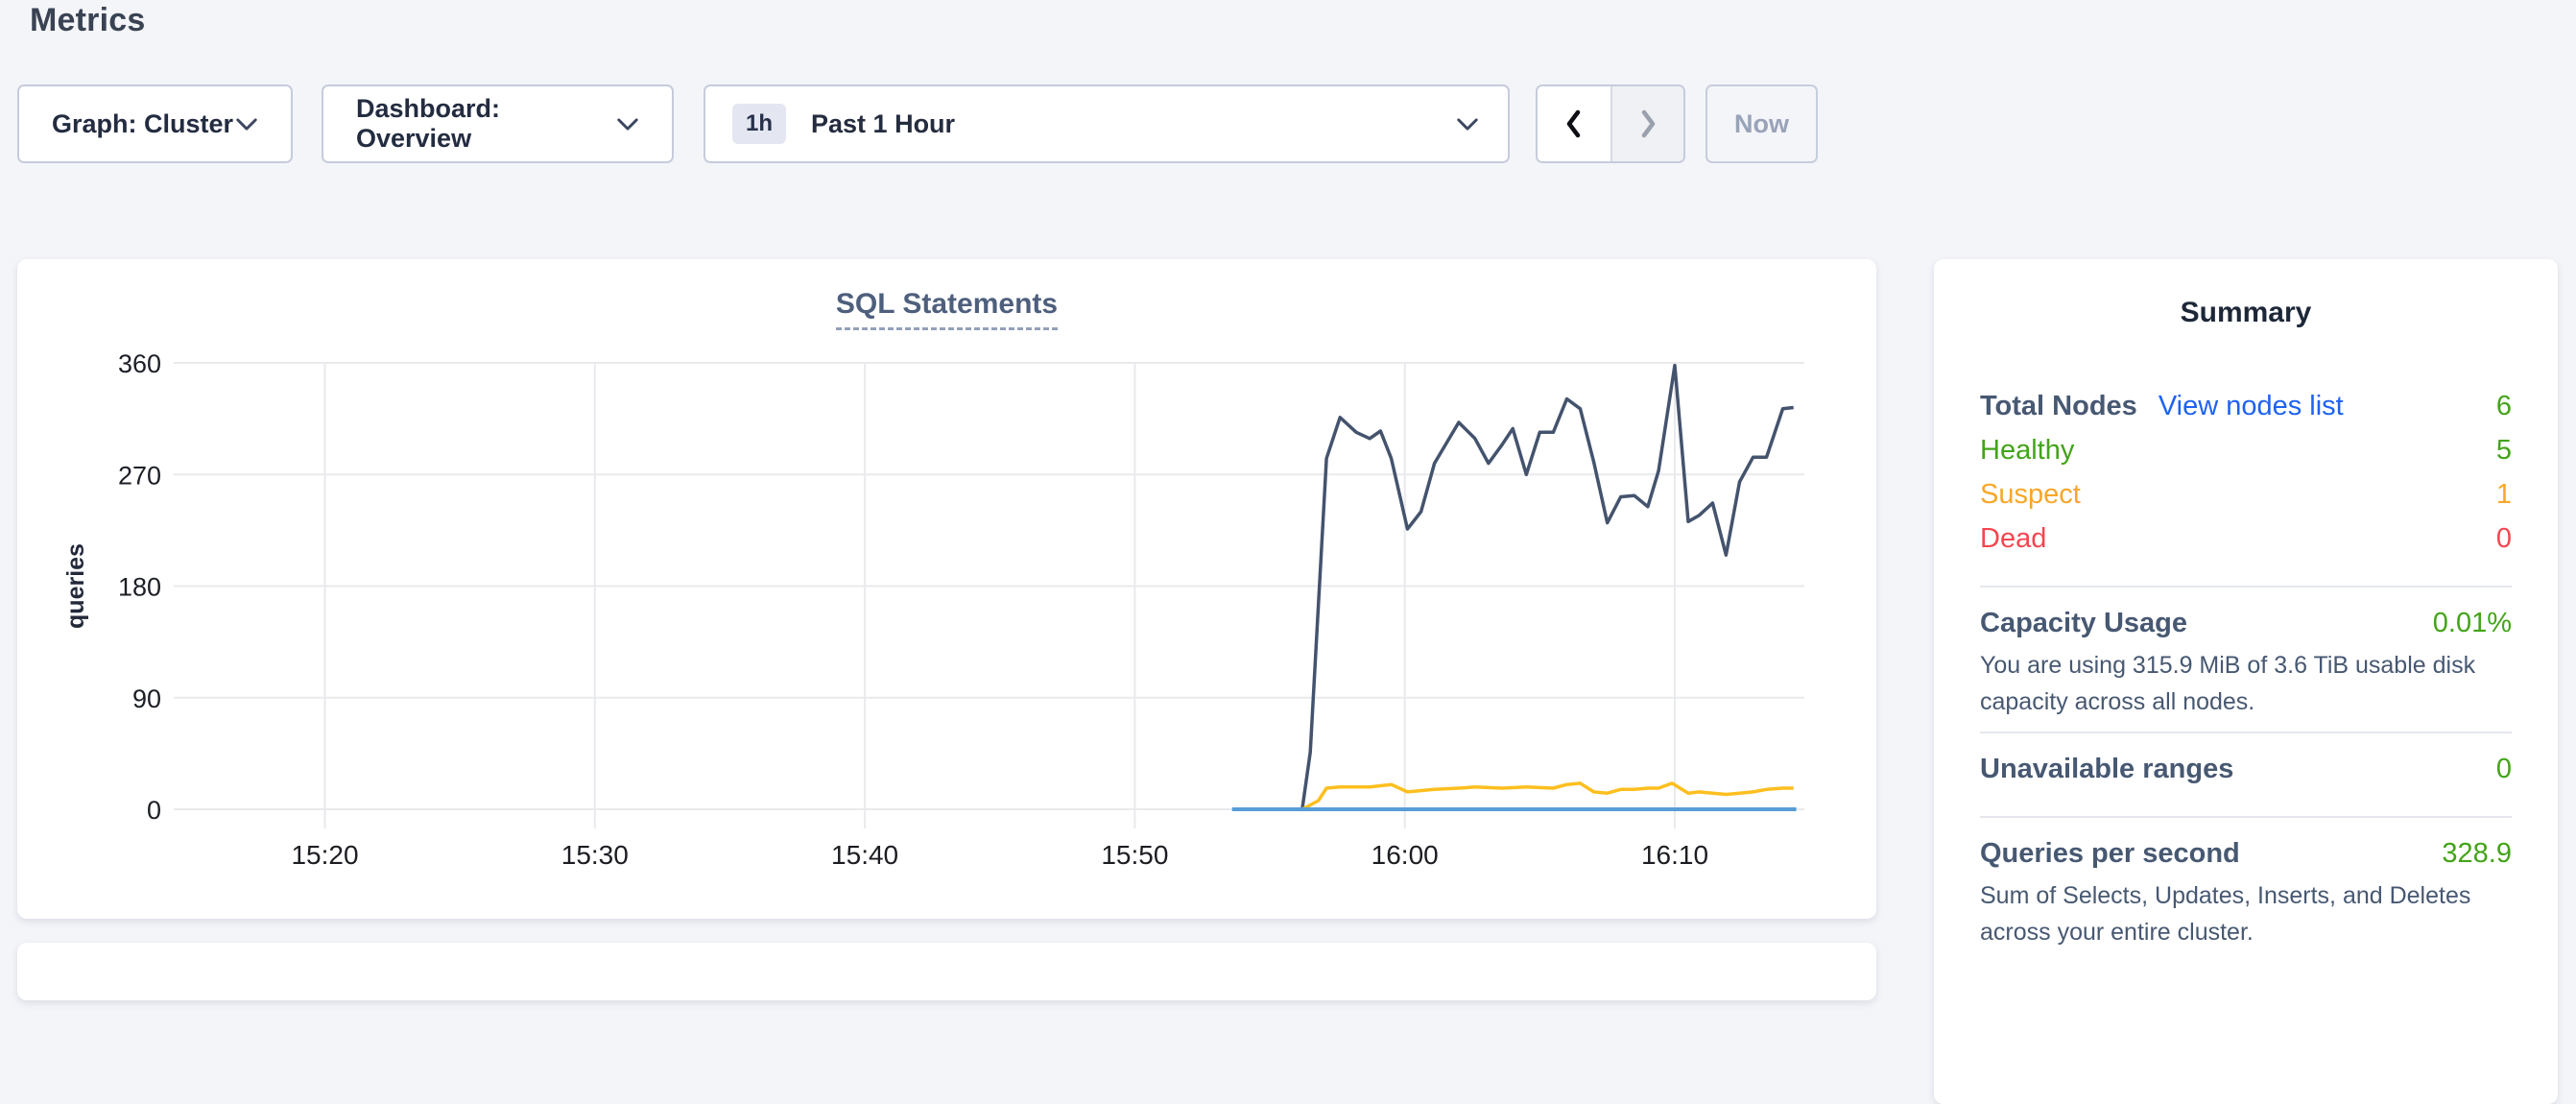 The width and height of the screenshot is (2576, 1104). Describe the element at coordinates (2477, 853) in the screenshot. I see `queries-per-second-value: 328.9` at that location.